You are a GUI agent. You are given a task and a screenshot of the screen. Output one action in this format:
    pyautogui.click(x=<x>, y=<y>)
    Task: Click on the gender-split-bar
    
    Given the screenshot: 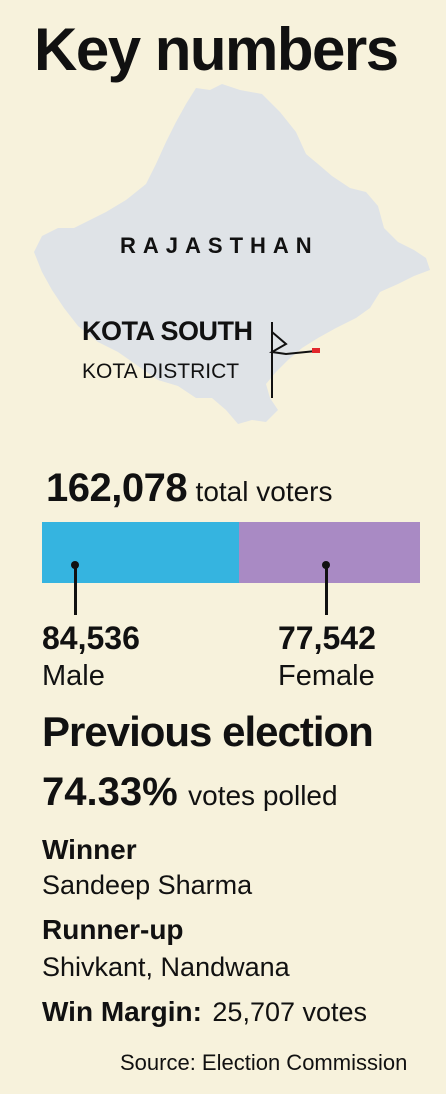 What is the action you would take?
    pyautogui.click(x=231, y=552)
    